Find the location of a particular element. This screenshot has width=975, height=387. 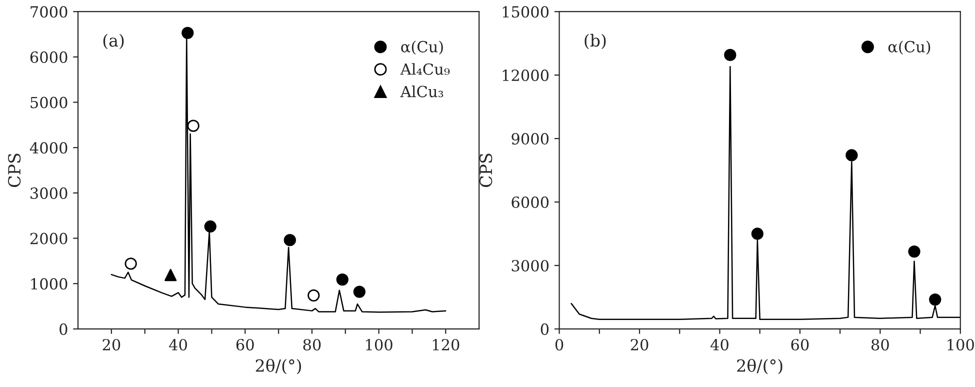

y-tick-label: 9000 is located at coordinates (530, 139).